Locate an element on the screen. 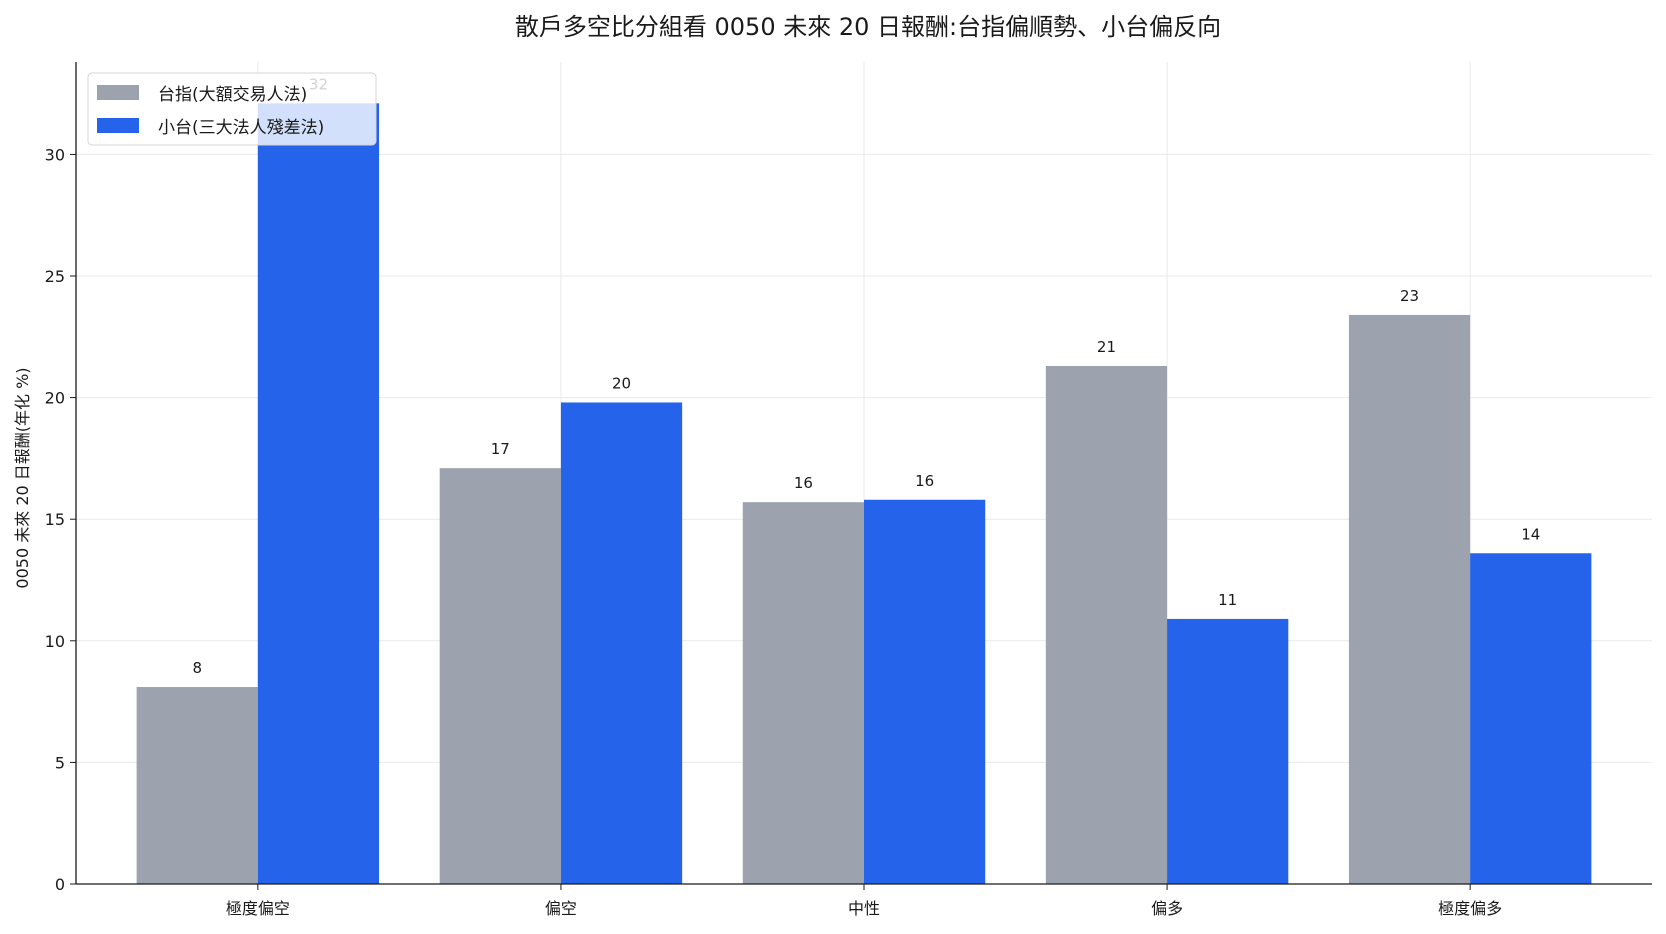  legend-box is located at coordinates (232, 109).